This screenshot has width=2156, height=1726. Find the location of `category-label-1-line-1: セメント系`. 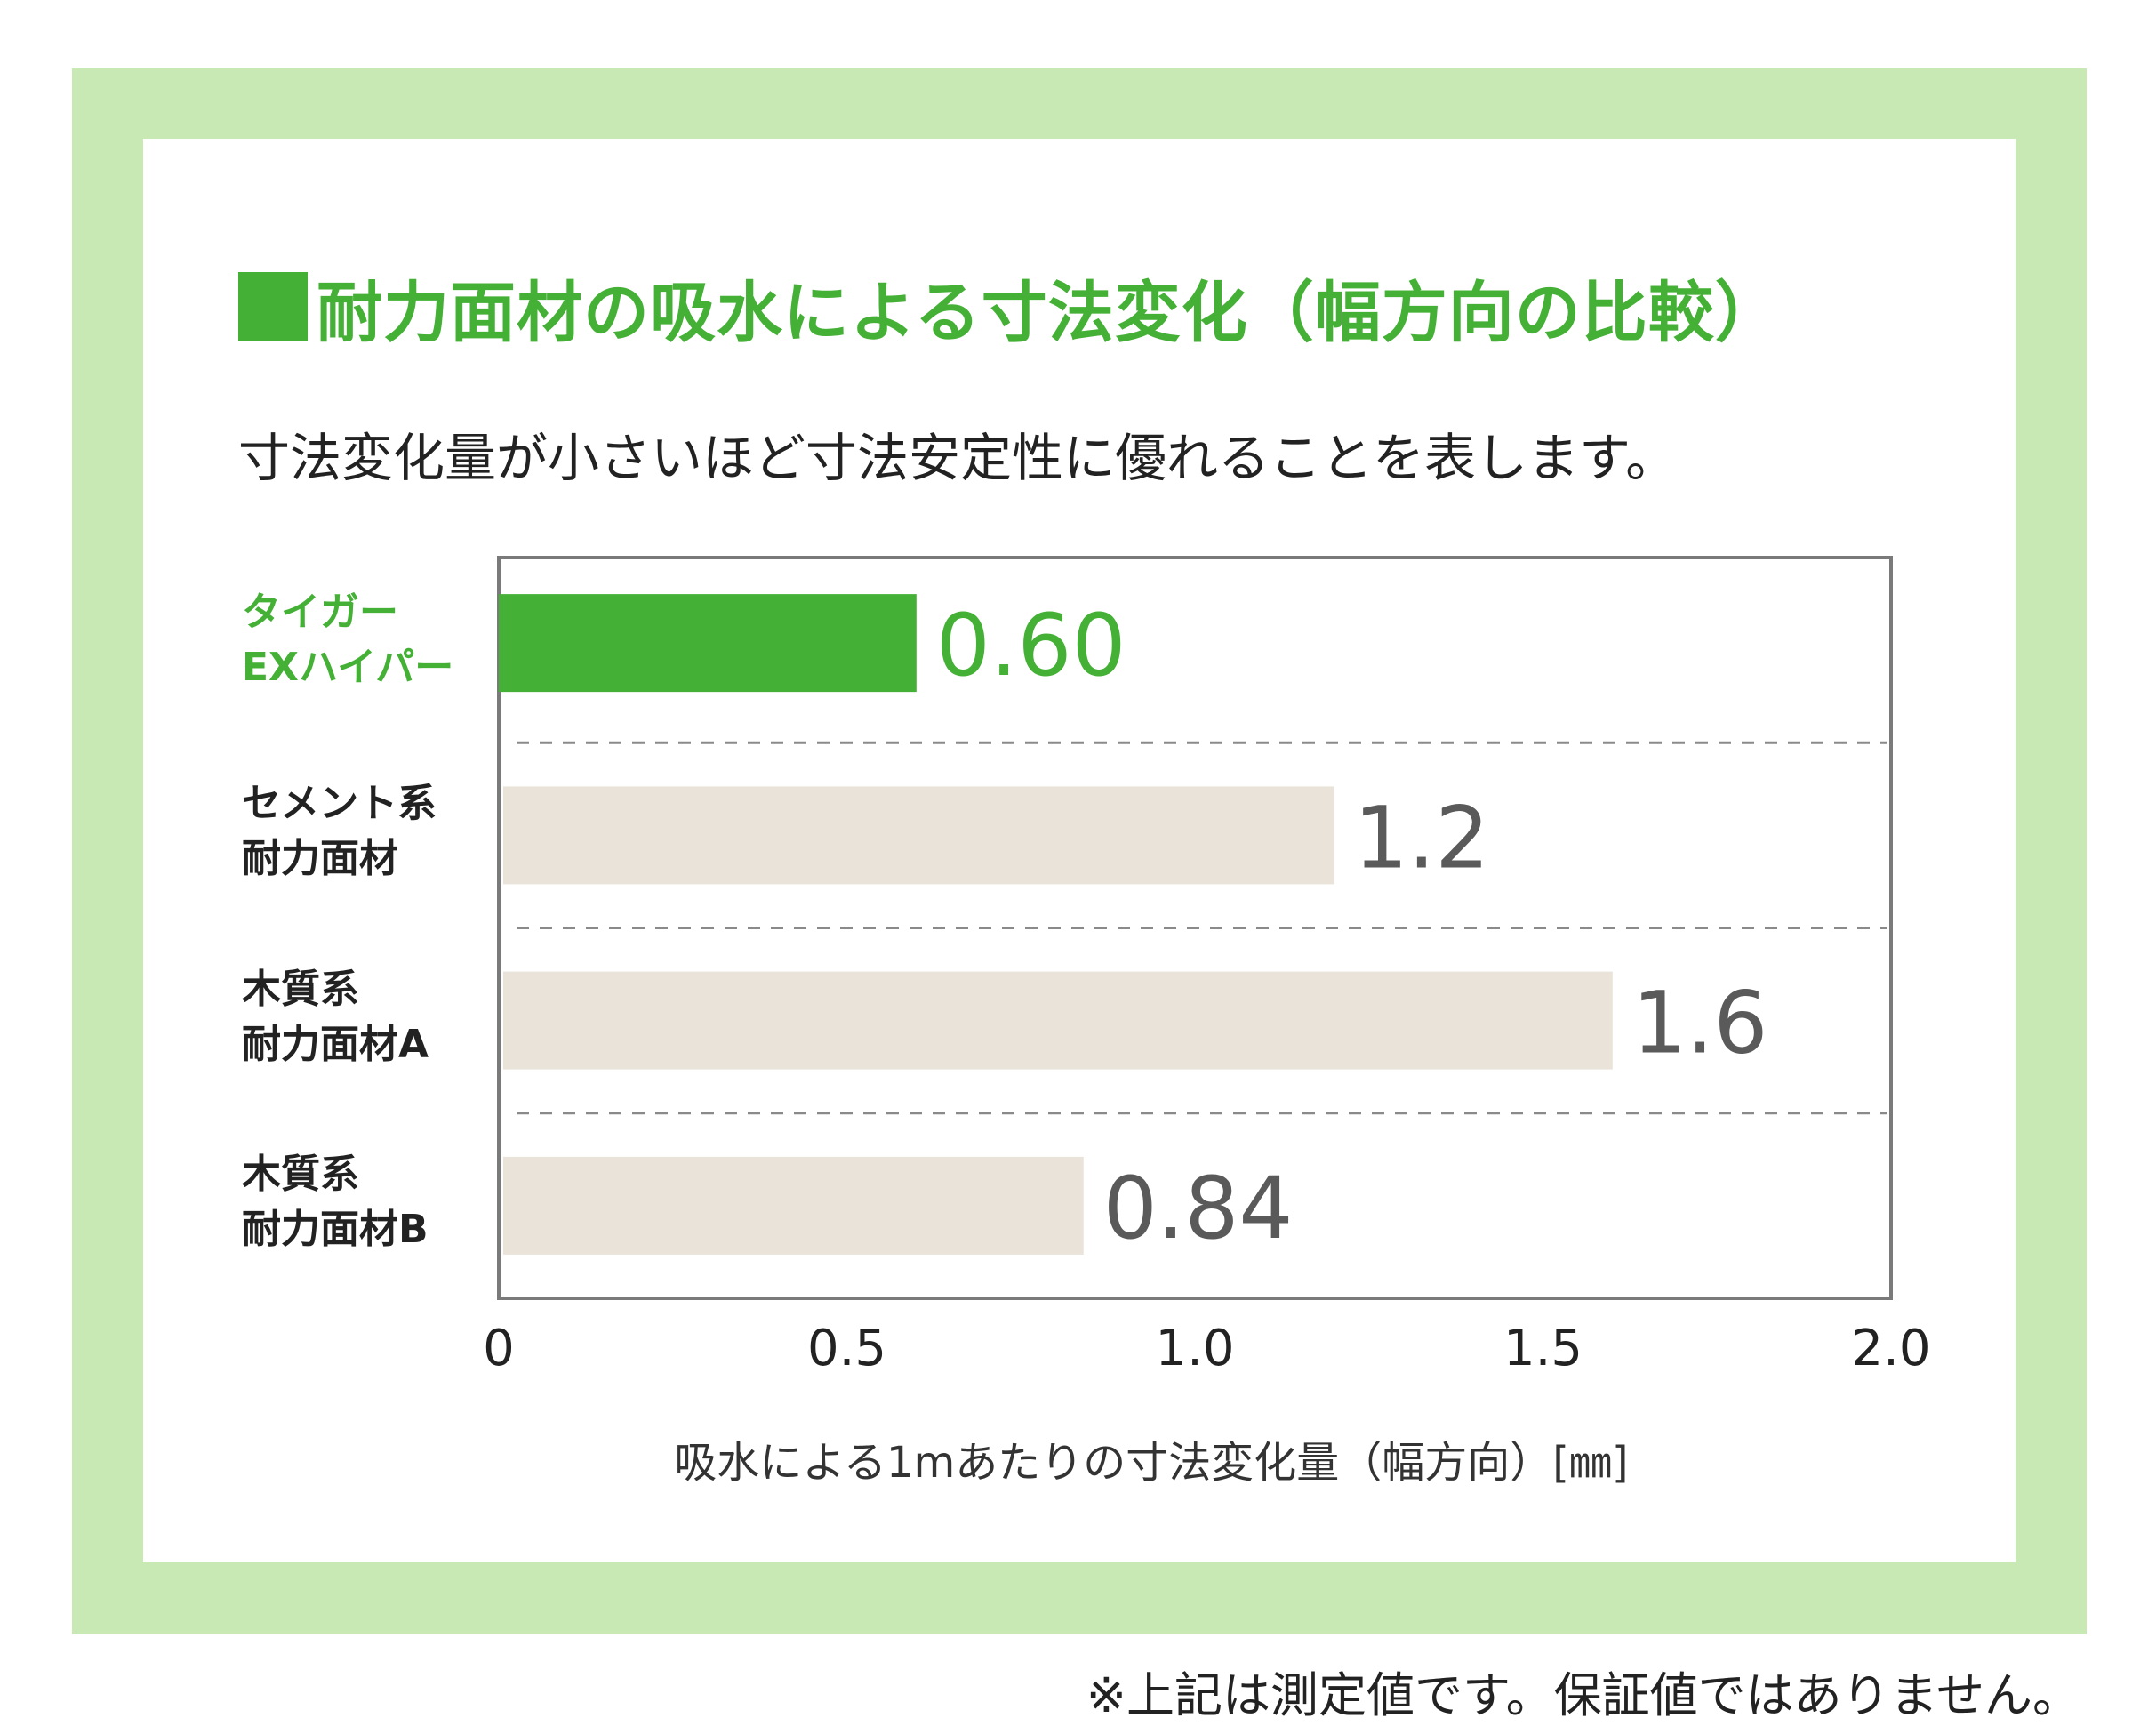

category-label-1-line-1: セメント系 is located at coordinates (340, 804).